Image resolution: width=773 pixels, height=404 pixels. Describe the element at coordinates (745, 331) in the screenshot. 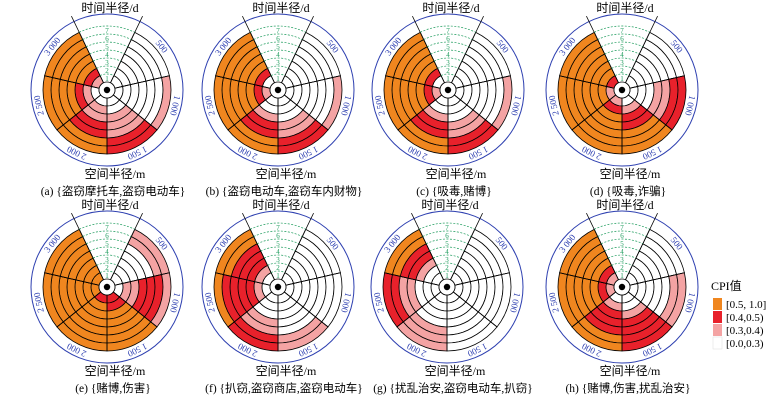

I see `legend-label: [0.3,0.4)` at that location.